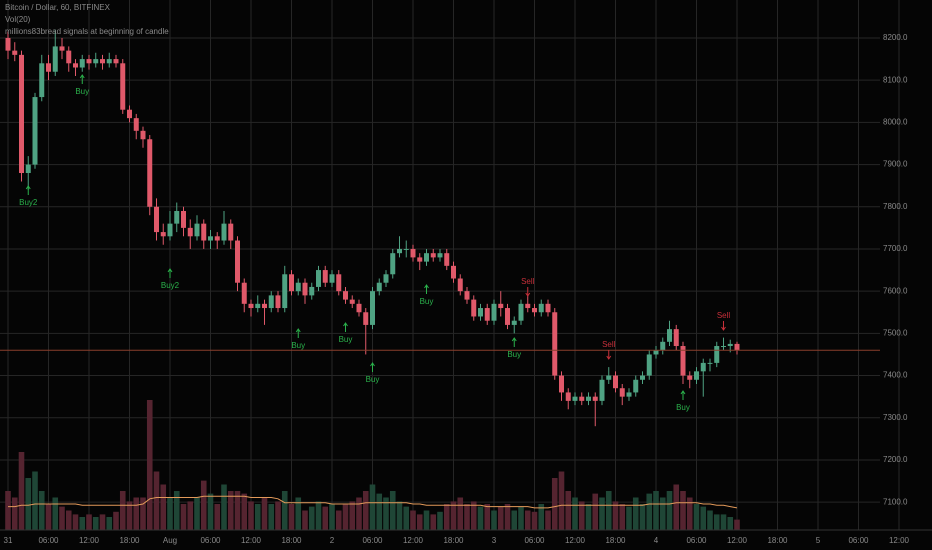  I want to click on y-tick-label: 7200.0, so click(895, 459).